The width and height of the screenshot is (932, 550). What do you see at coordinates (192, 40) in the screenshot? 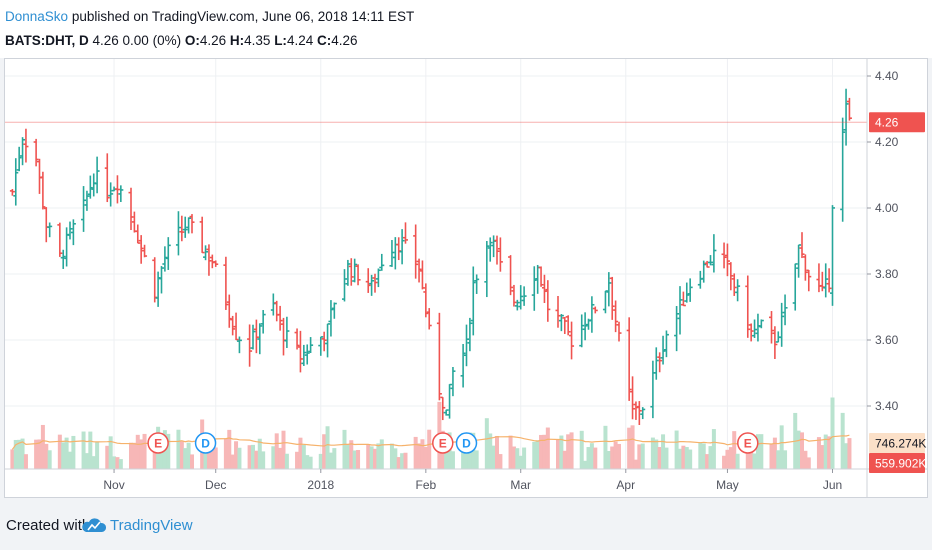
I see `open-label: O:` at bounding box center [192, 40].